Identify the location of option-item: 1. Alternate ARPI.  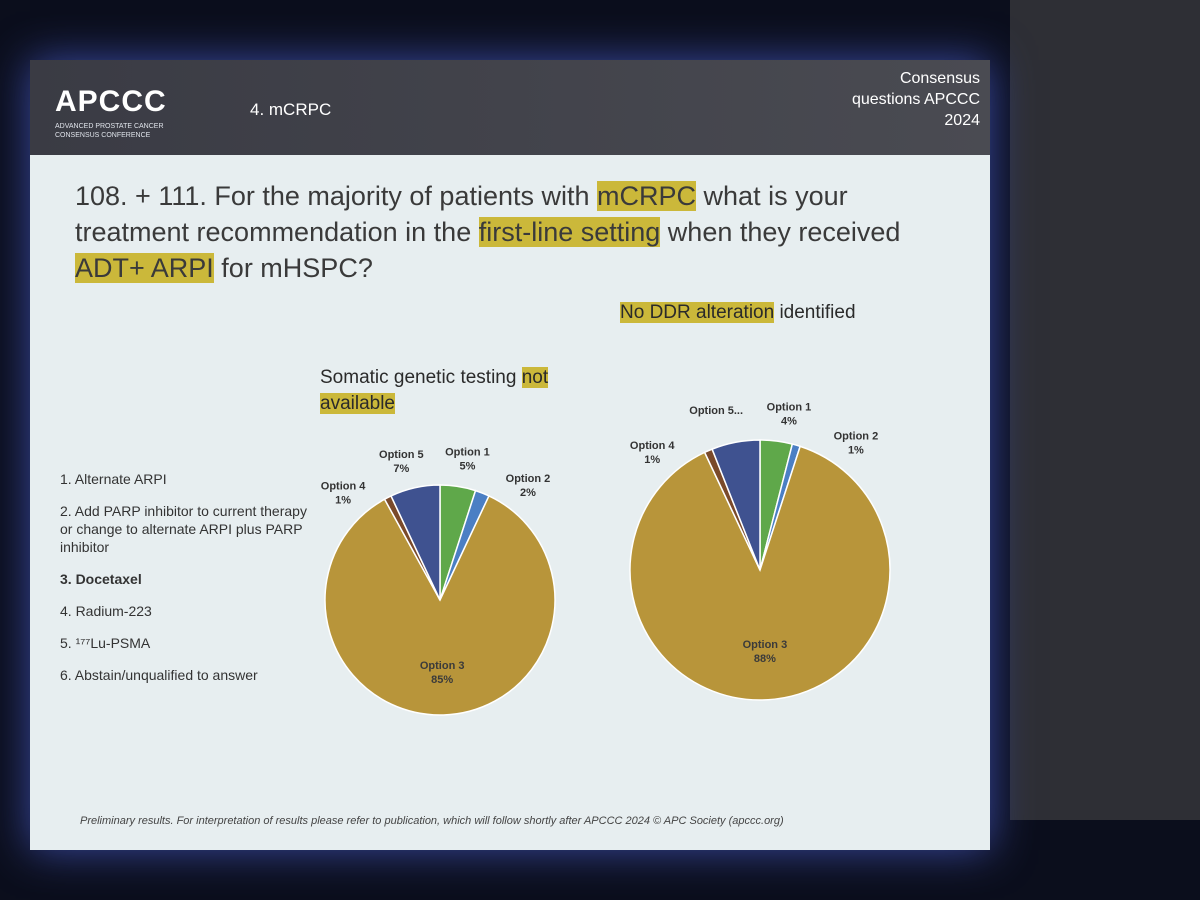
(113, 479).